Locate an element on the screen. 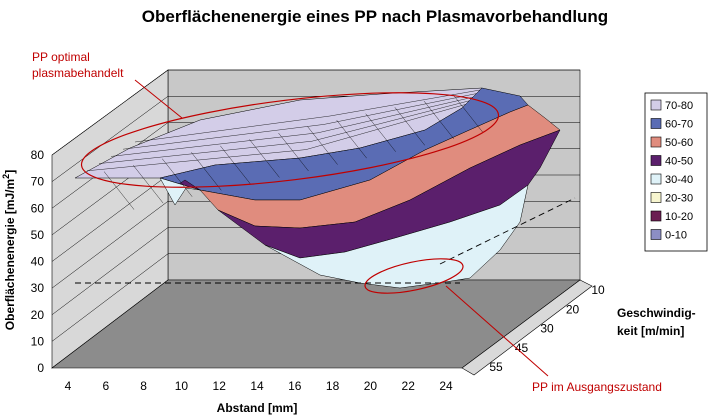 The height and width of the screenshot is (419, 715). x-tick-label: 24 is located at coordinates (446, 386).